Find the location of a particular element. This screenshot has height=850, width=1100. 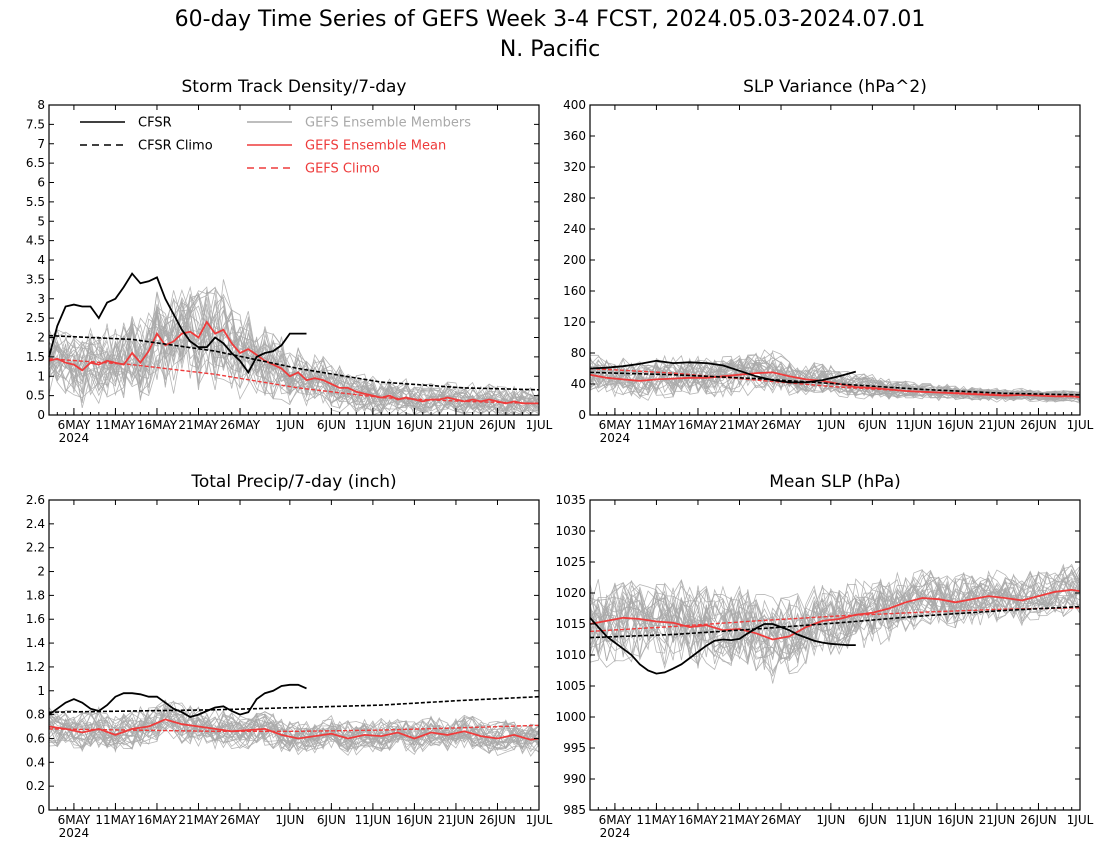

y-tick-label: 80 is located at coordinates (578, 353).